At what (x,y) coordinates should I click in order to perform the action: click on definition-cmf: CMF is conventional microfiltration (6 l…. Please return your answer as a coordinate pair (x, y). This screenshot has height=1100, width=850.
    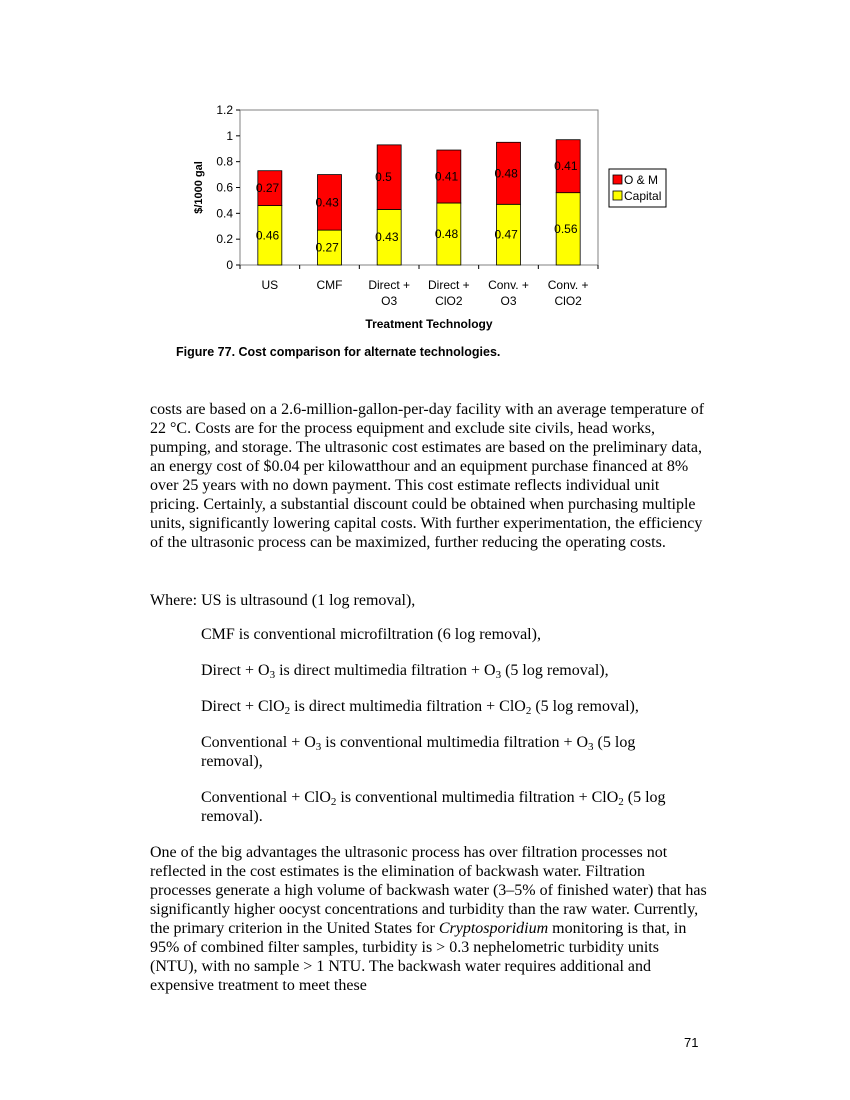
    Looking at the image, I should click on (371, 634).